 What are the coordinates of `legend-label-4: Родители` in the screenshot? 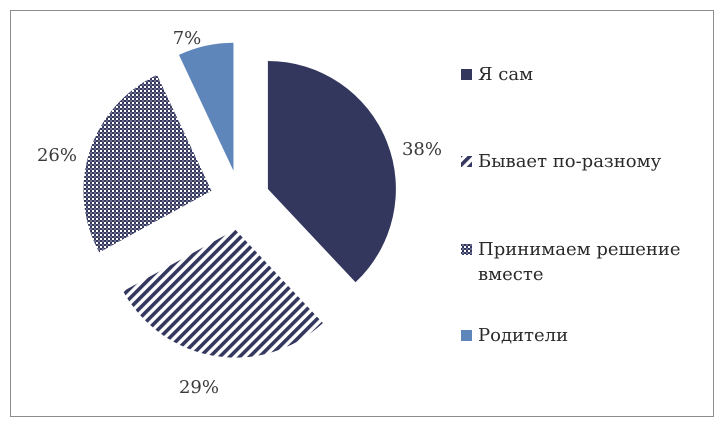 It's located at (523, 335).